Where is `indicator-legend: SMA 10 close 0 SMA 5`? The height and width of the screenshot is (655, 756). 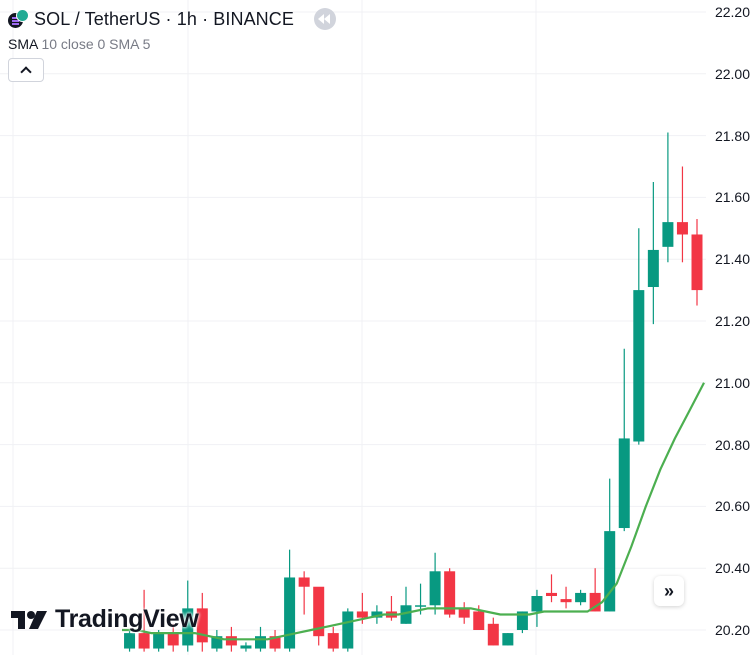 indicator-legend: SMA 10 close 0 SMA 5 is located at coordinates (172, 44).